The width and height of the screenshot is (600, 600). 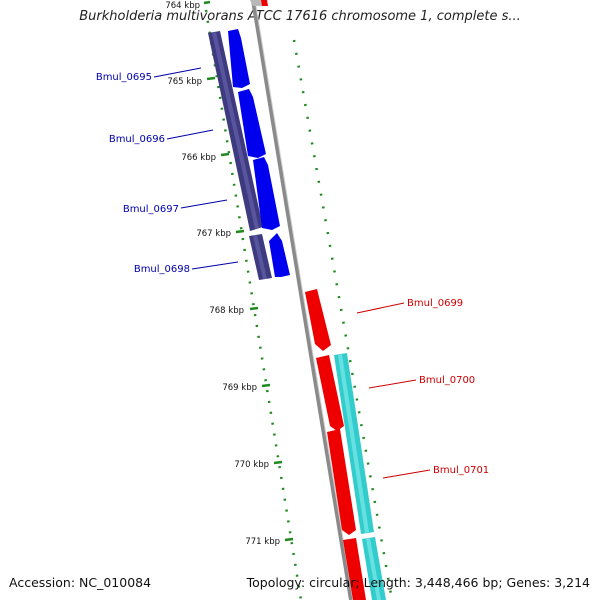 I want to click on forward-genes, so click(x=259, y=153).